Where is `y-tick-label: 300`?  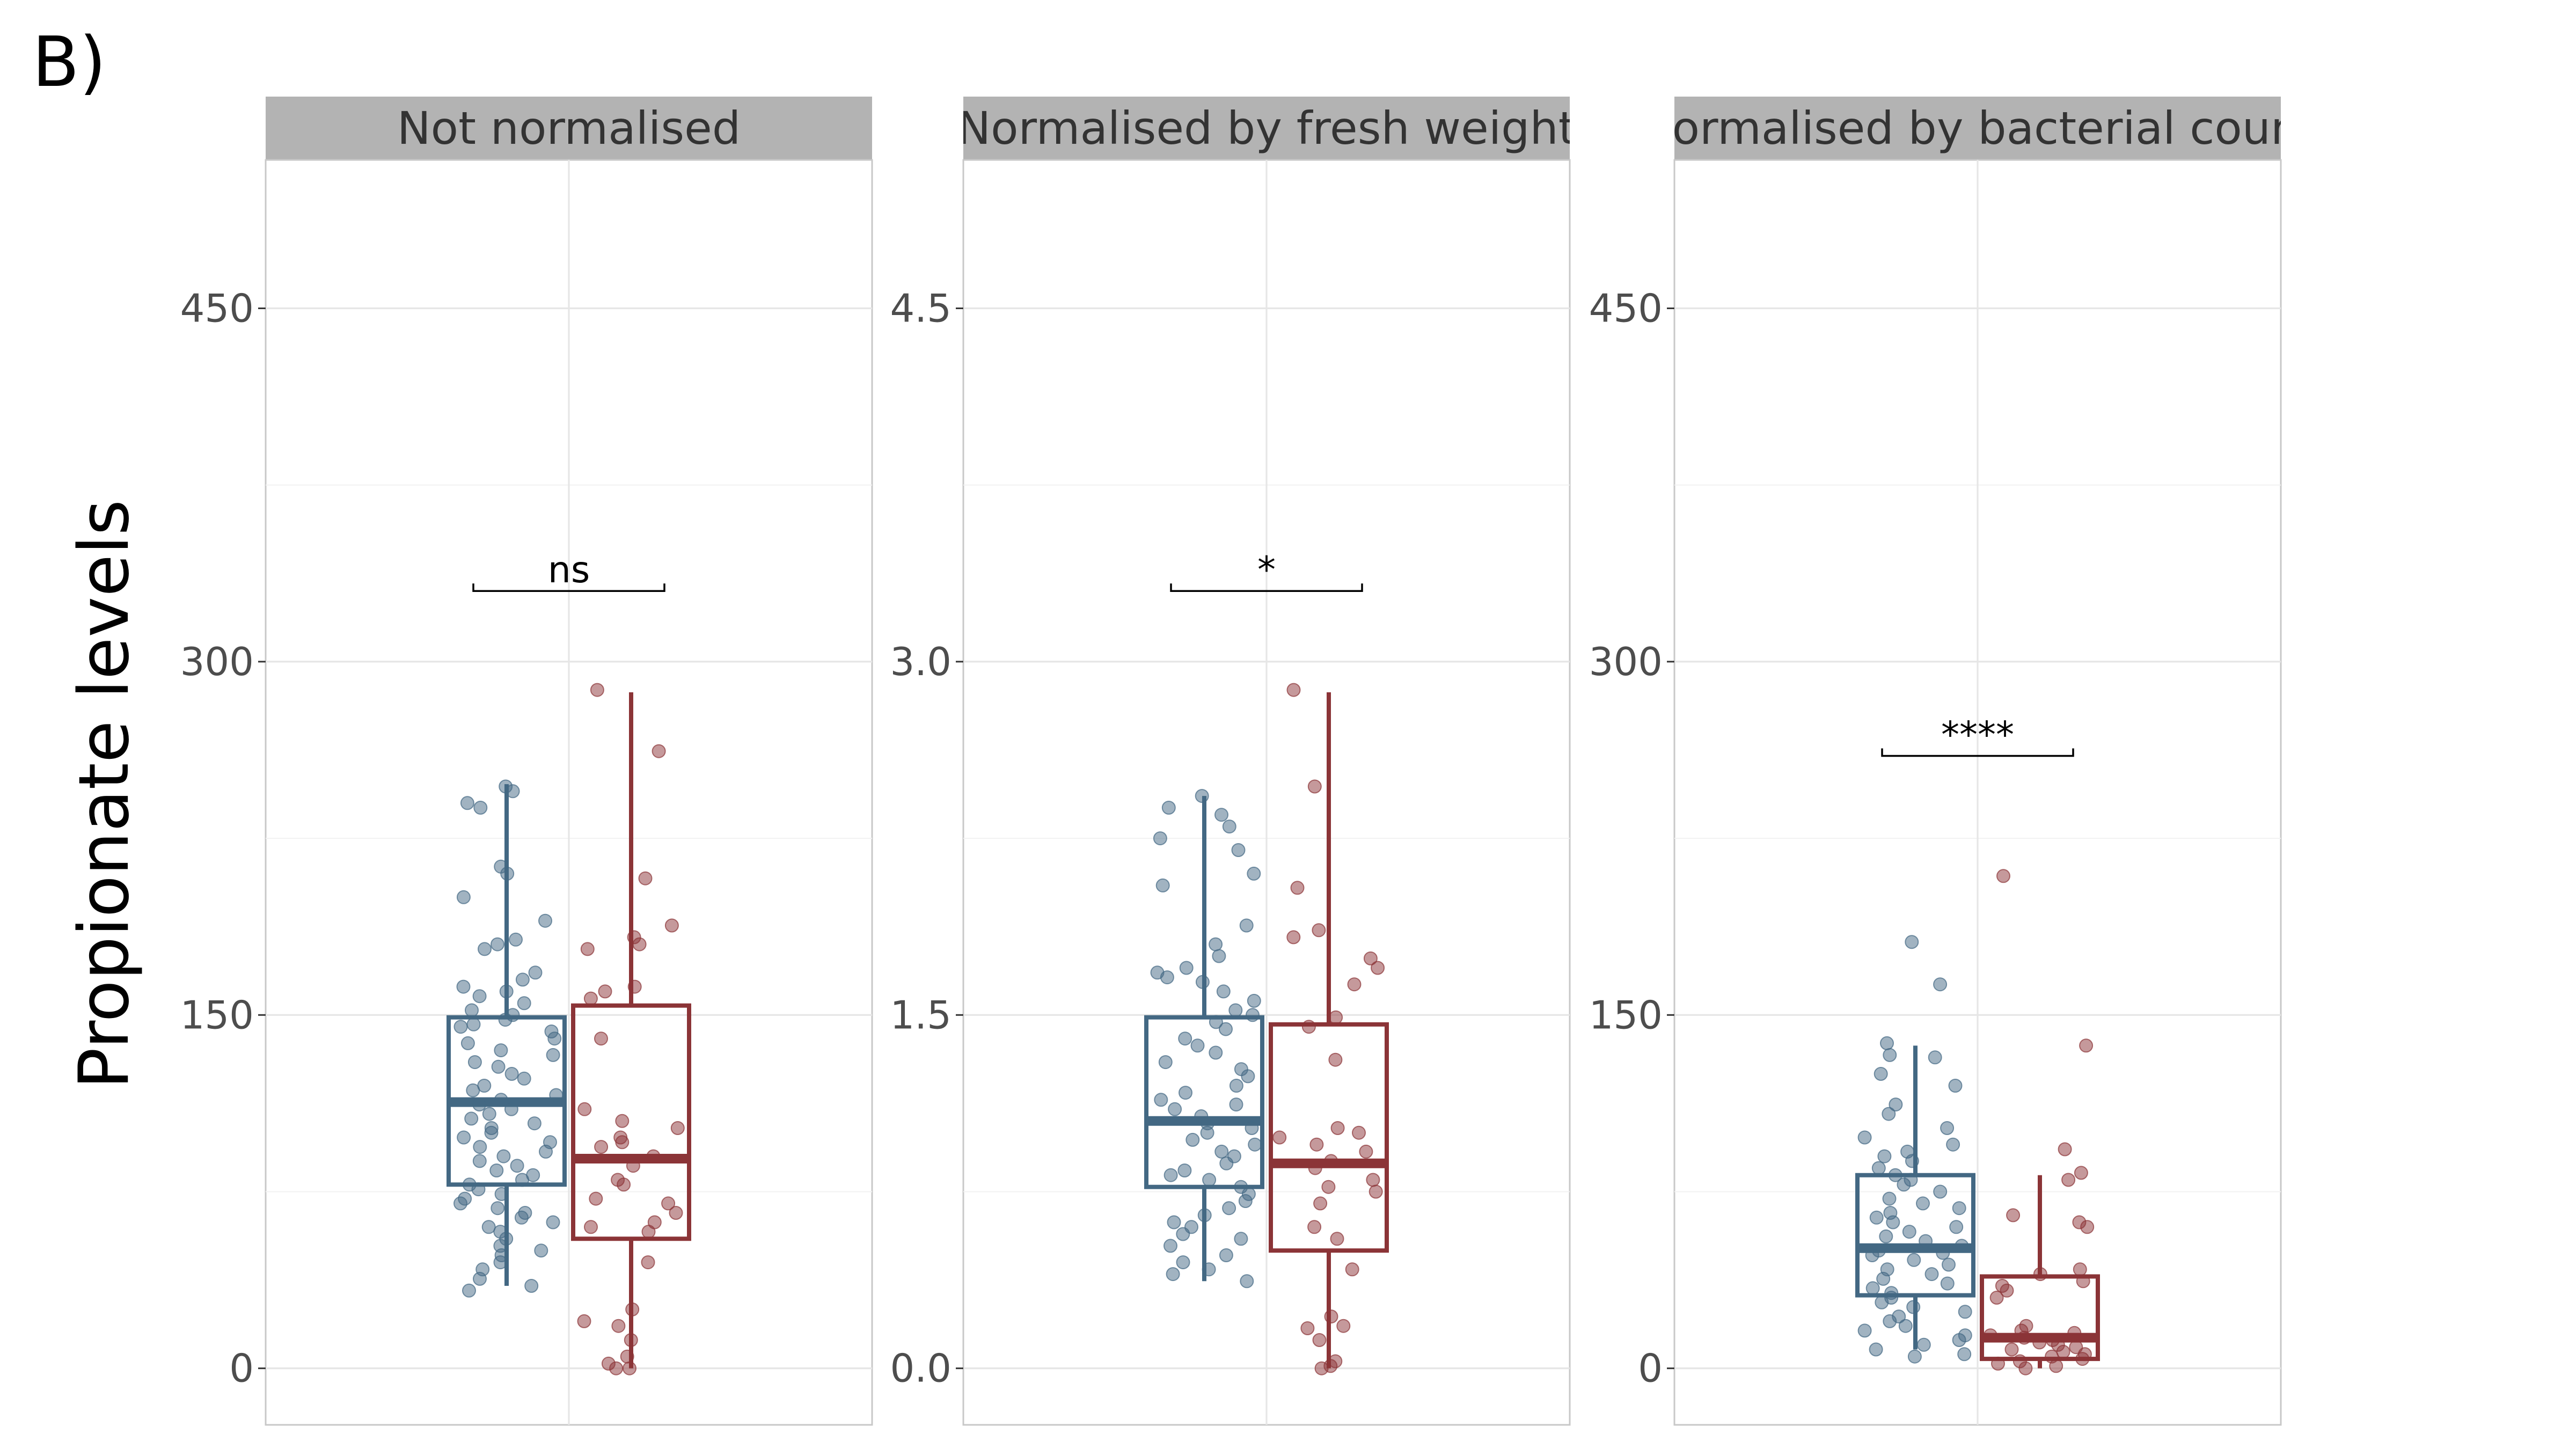 y-tick-label: 300 is located at coordinates (217, 661).